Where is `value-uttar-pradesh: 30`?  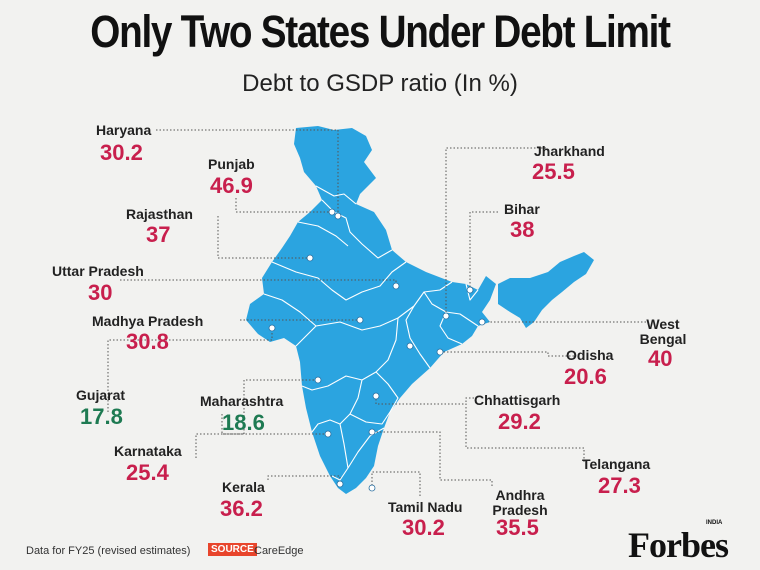
value-uttar-pradesh: 30 is located at coordinates (100, 292).